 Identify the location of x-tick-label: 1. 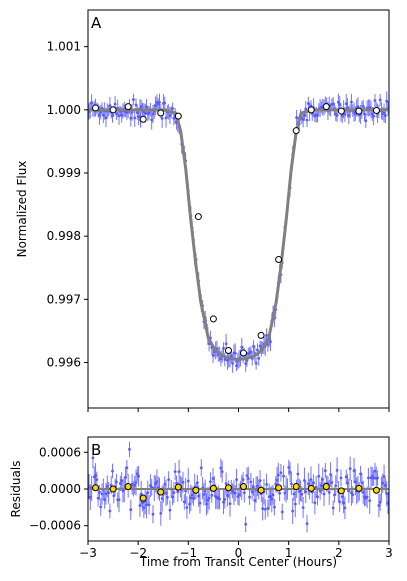
(289, 553).